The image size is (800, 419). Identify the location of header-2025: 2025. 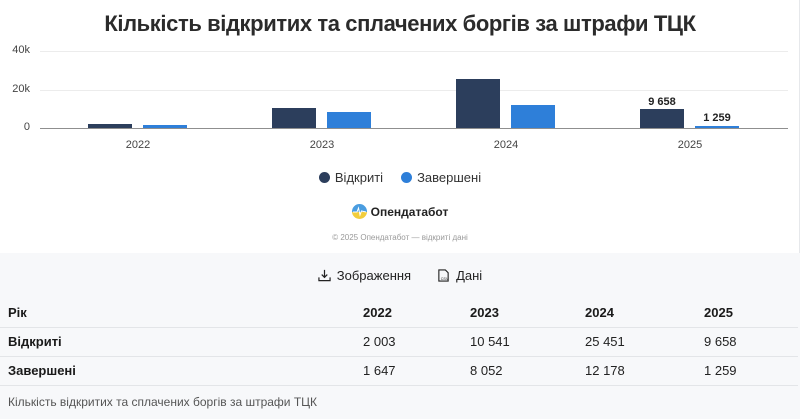
(747, 313).